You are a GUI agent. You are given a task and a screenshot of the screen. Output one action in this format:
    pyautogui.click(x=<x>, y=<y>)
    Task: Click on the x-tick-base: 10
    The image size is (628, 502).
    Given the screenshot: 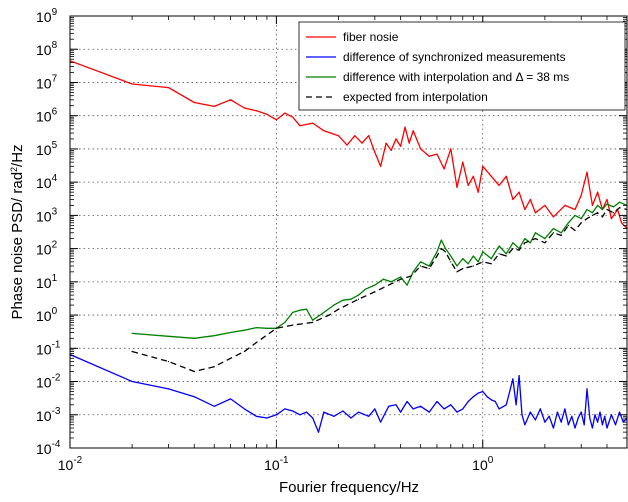 What is the action you would take?
    pyautogui.click(x=66, y=465)
    